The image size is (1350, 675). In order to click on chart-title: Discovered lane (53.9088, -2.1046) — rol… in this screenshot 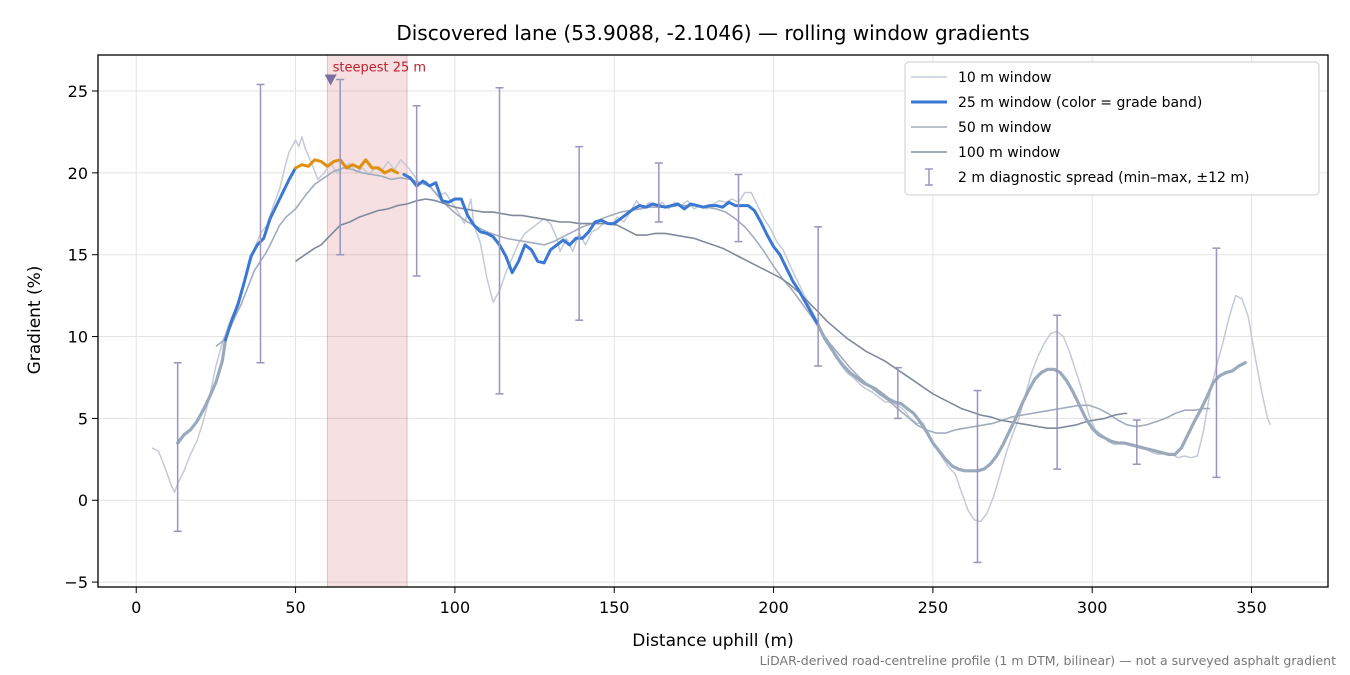, I will do `click(712, 33)`.